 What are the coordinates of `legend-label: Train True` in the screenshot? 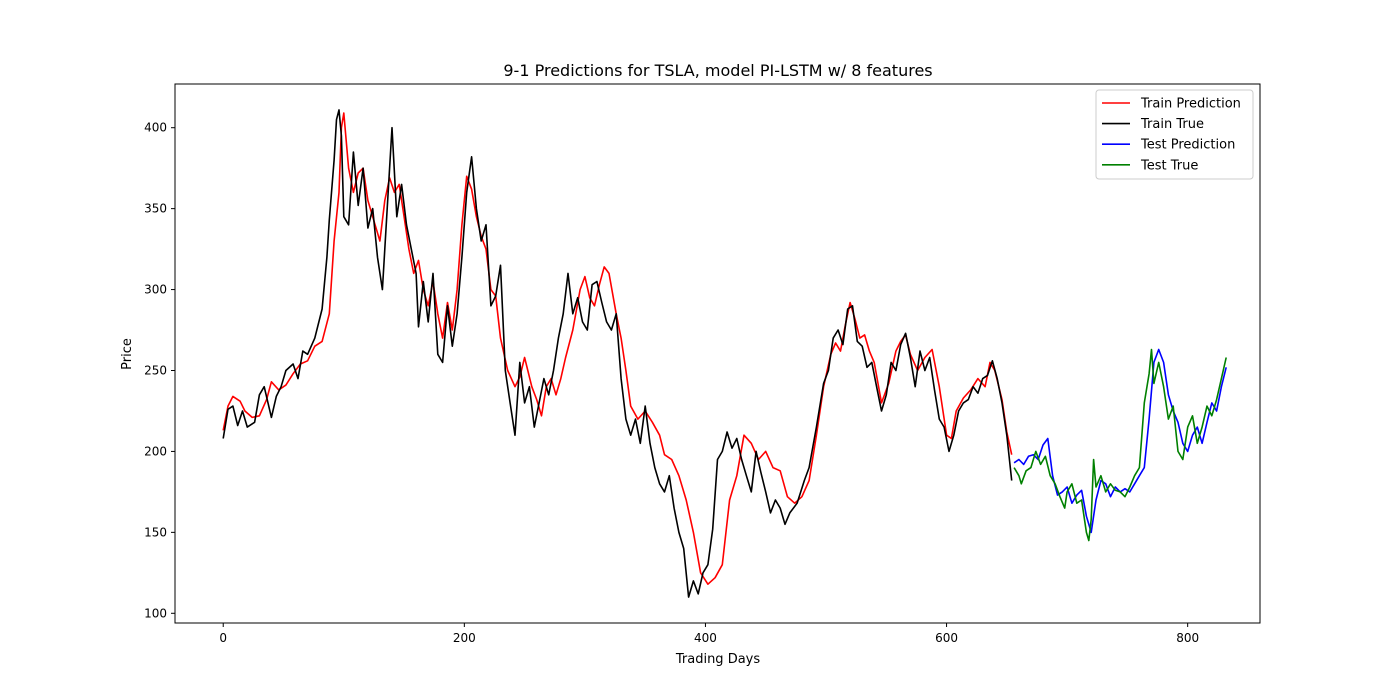 It's located at (1172, 124).